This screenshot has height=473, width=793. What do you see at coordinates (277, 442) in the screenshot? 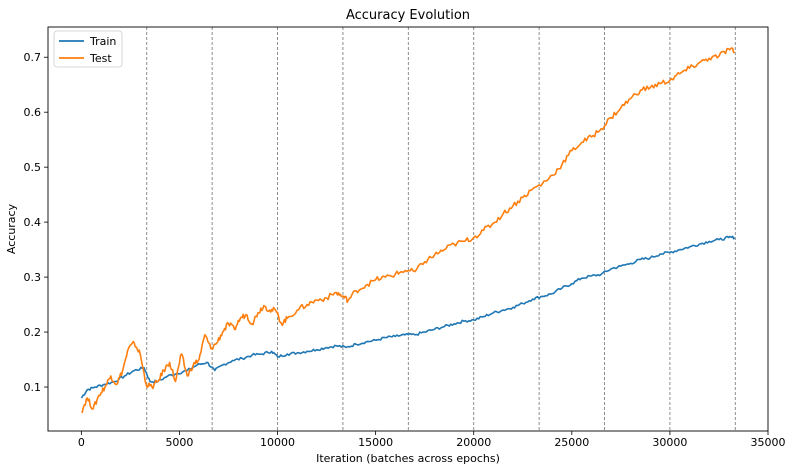
I see `x-tick-label: 10000` at bounding box center [277, 442].